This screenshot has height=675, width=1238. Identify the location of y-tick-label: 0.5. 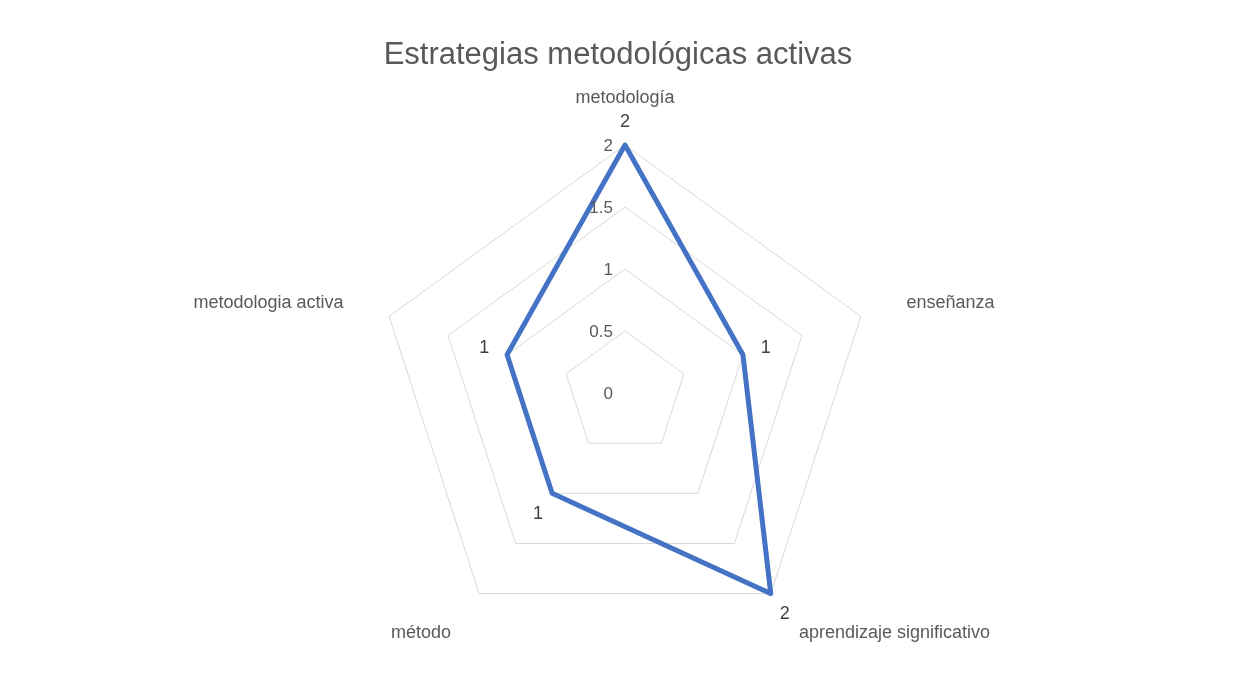
(601, 331).